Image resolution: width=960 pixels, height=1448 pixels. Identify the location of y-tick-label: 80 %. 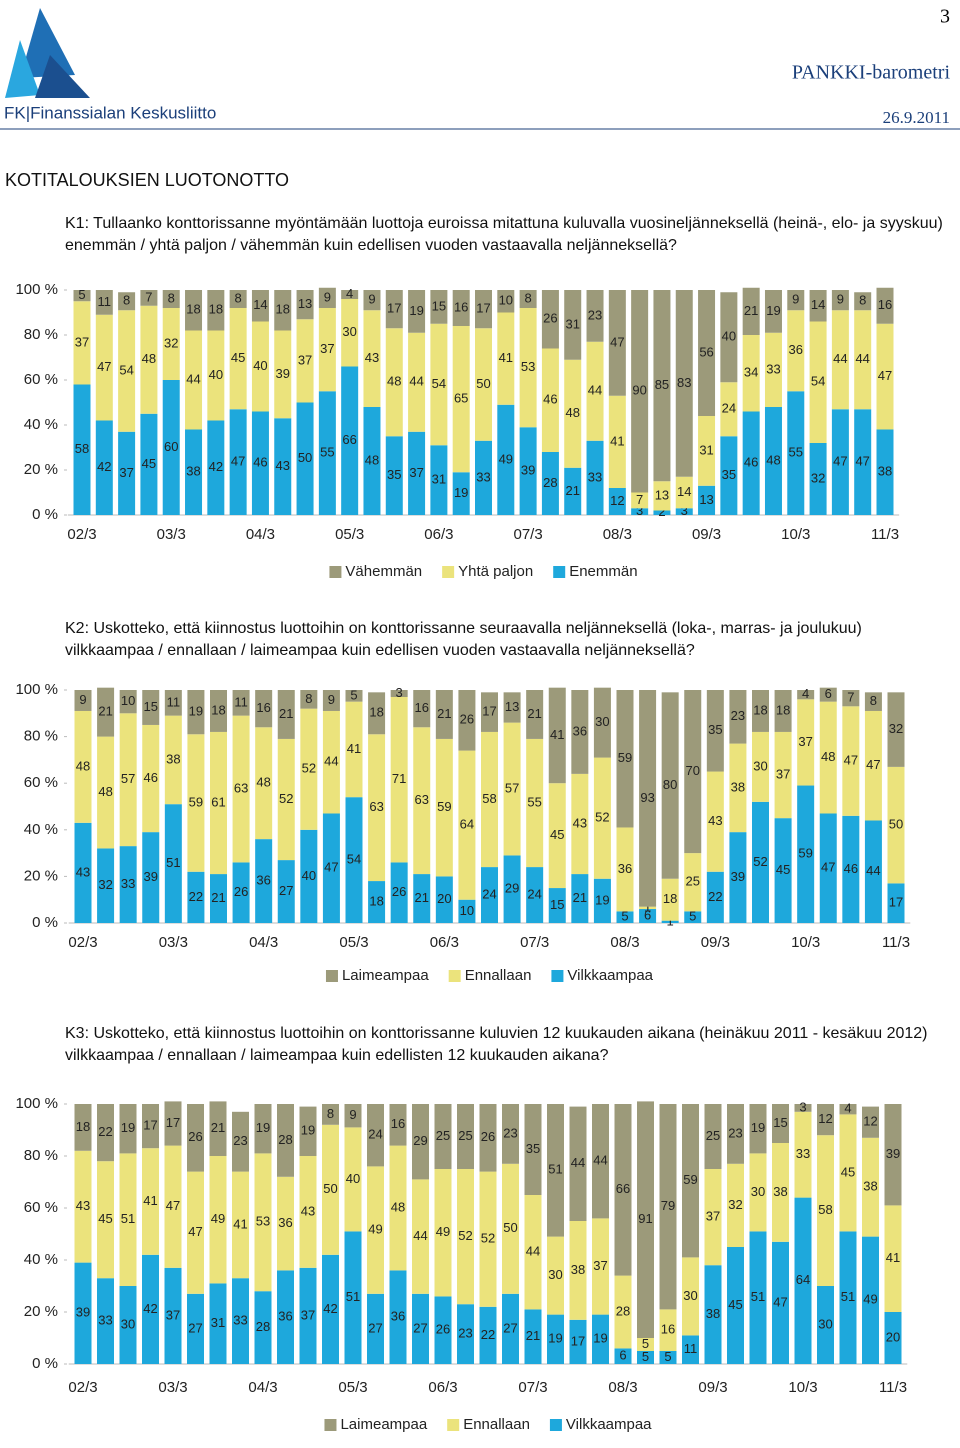
(41, 736).